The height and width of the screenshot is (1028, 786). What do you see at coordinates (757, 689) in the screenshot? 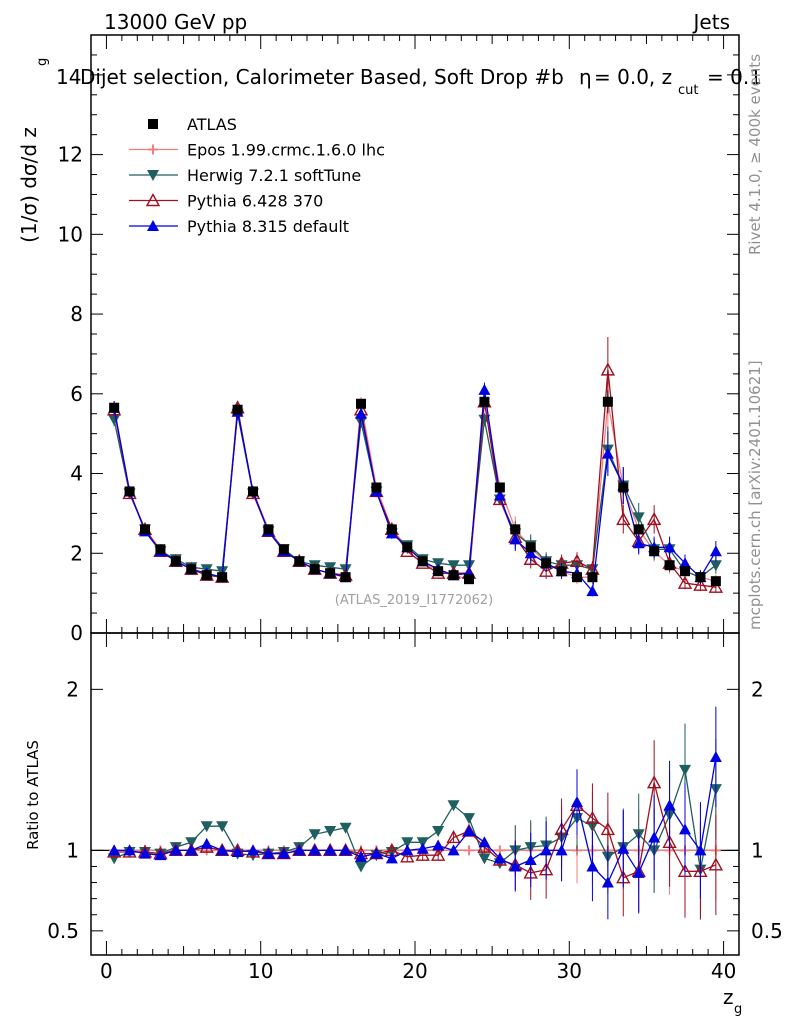
I see `ratio-y-tick-label-right: 2` at bounding box center [757, 689].